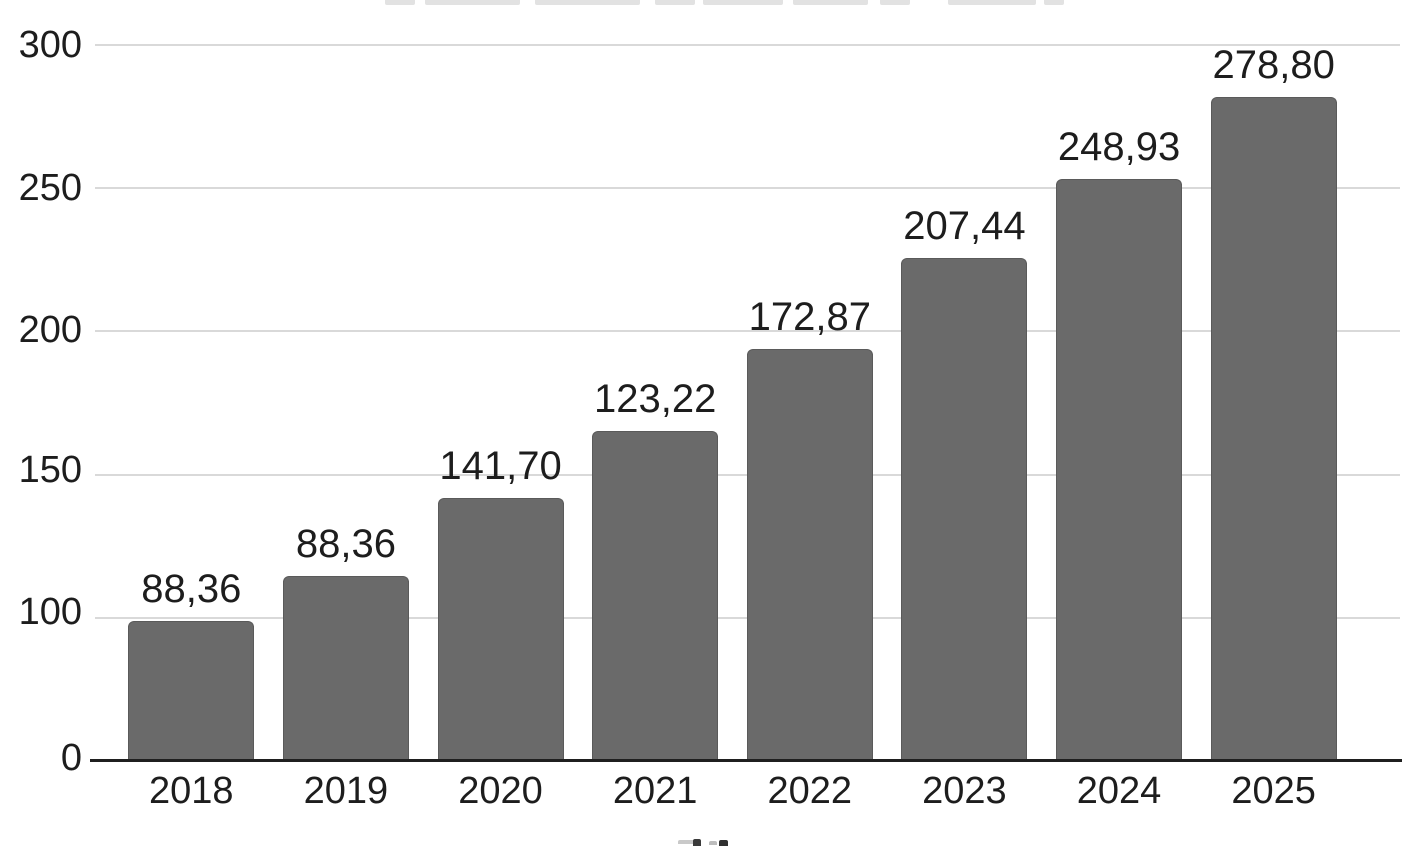 This screenshot has width=1408, height=846. I want to click on value-label-2024: 248,93, so click(1119, 146).